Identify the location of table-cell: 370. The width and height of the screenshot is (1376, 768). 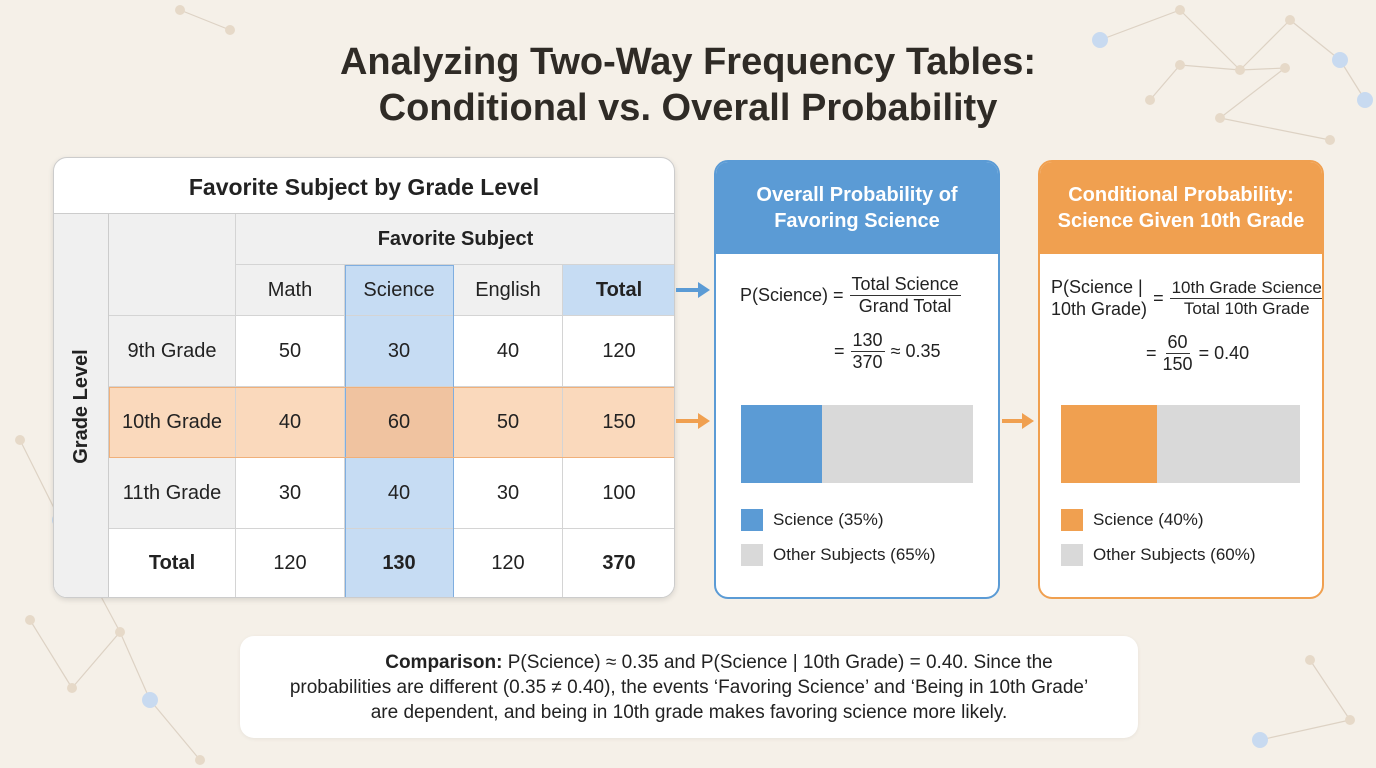
(618, 563).